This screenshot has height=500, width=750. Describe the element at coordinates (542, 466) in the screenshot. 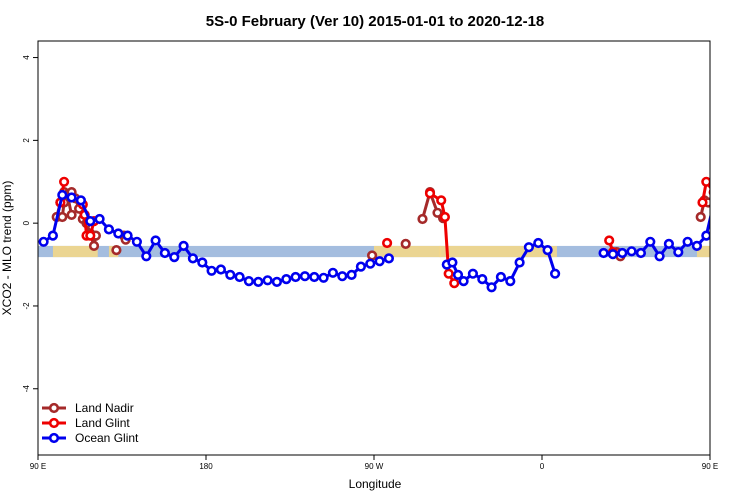

I see `x-tick-label: 0` at that location.